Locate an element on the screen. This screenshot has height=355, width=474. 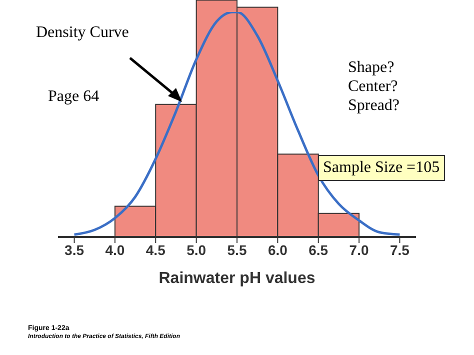
x-tick-label: 6.5 is located at coordinates (318, 250).